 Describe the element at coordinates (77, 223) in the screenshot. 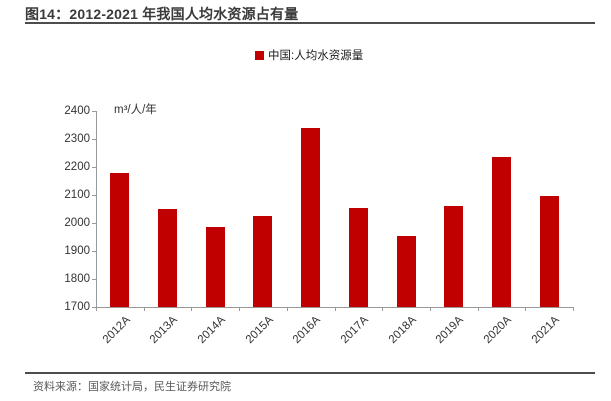

I see `y-axis-label: 2000` at that location.